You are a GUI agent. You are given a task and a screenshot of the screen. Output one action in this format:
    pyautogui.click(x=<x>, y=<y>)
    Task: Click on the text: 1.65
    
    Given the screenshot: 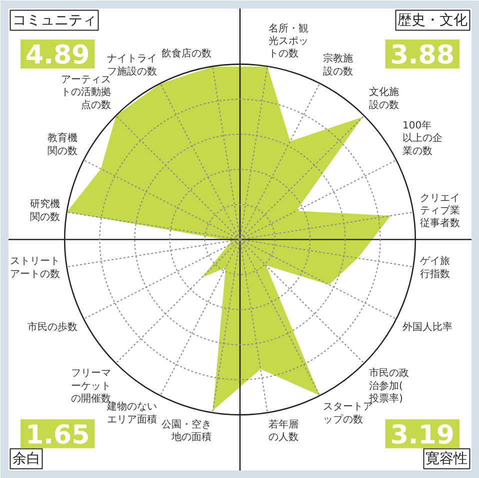 What is the action you would take?
    pyautogui.click(x=58, y=435)
    